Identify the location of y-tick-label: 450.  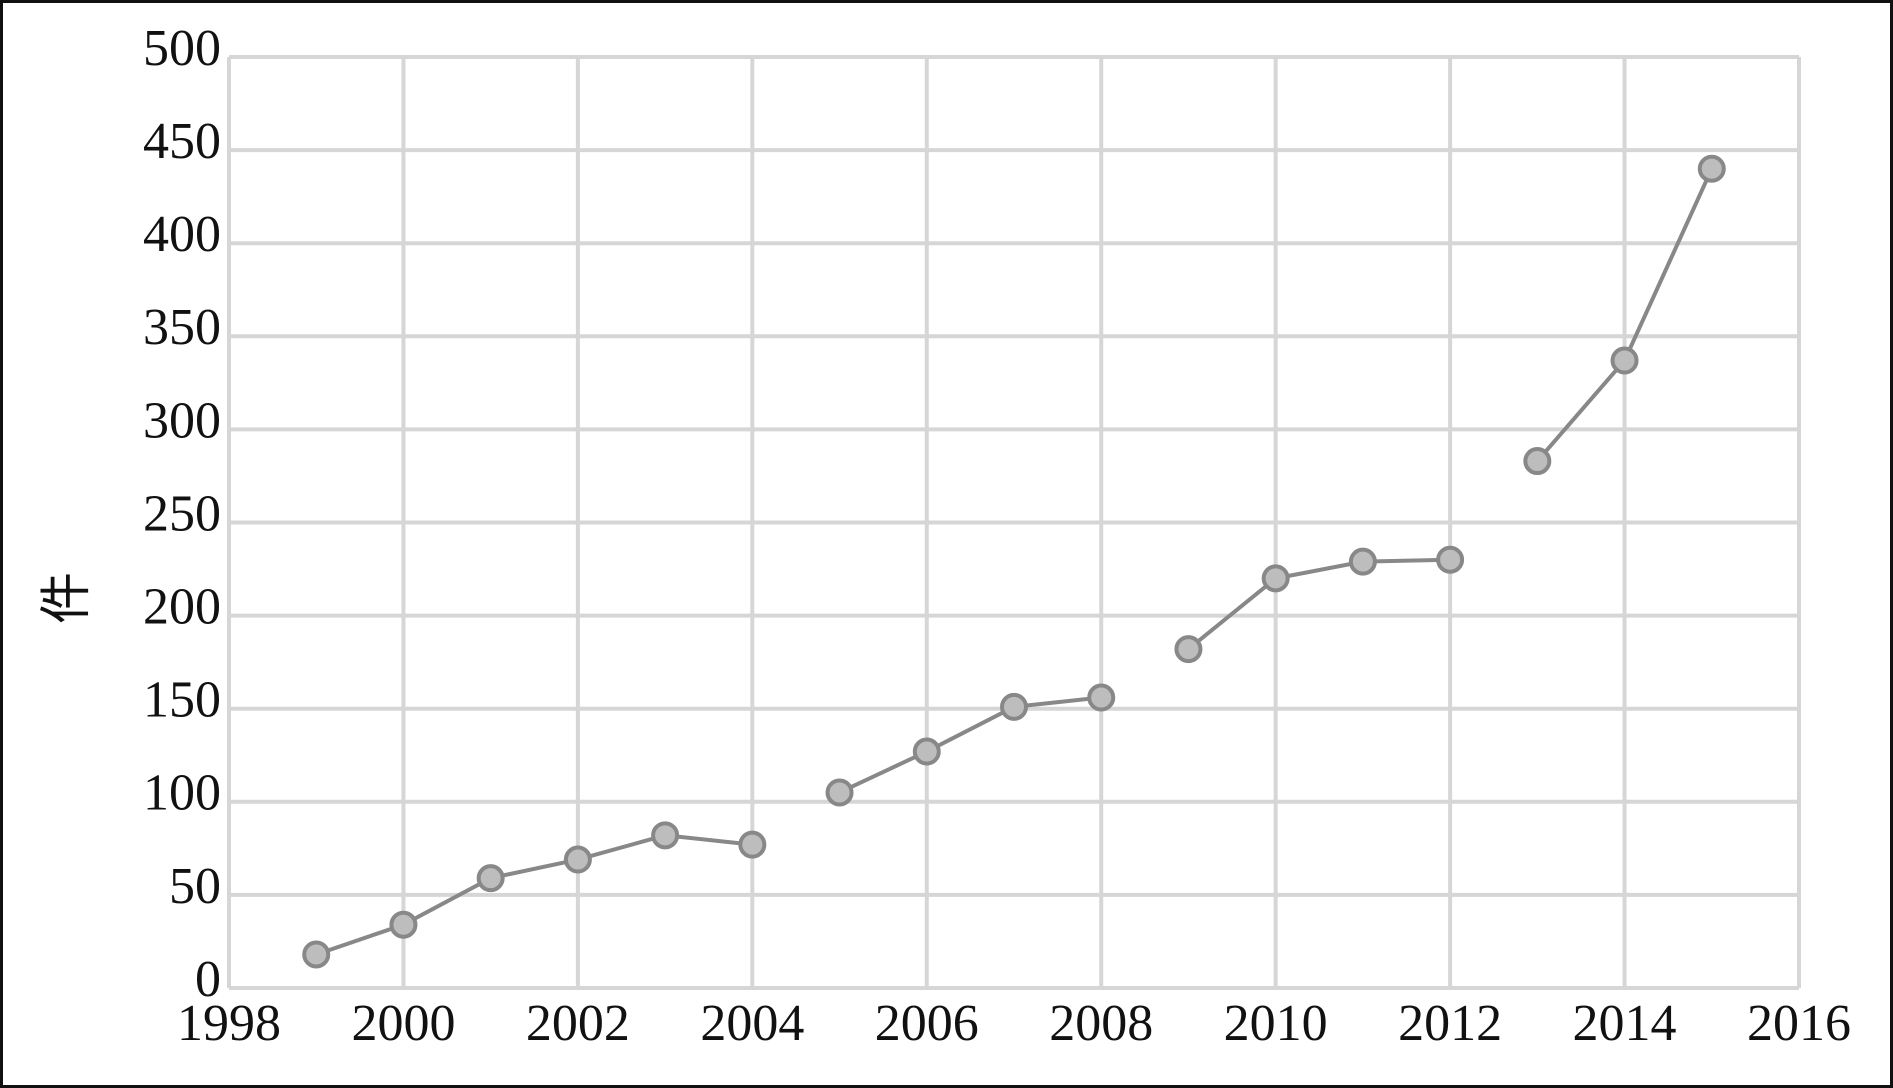
(182, 141).